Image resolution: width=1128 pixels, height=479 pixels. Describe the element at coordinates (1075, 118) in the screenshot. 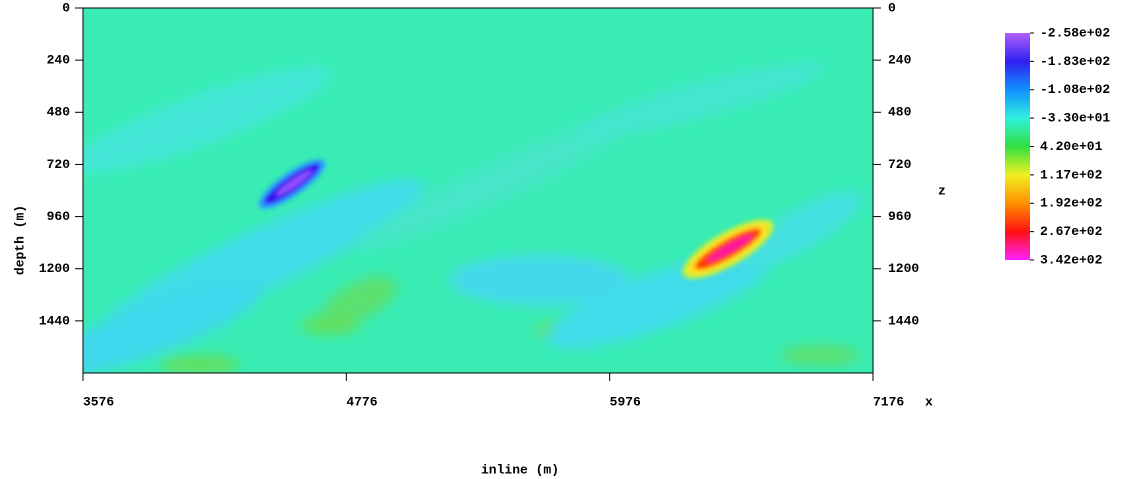

I see `colorbar-tick-label: -3.30e+01` at that location.